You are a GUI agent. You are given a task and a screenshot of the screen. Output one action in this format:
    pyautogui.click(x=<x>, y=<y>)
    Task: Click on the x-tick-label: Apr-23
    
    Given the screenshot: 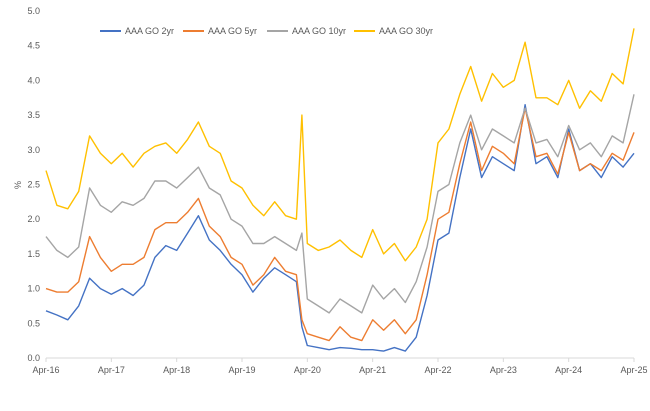 What is the action you would take?
    pyautogui.click(x=503, y=370)
    